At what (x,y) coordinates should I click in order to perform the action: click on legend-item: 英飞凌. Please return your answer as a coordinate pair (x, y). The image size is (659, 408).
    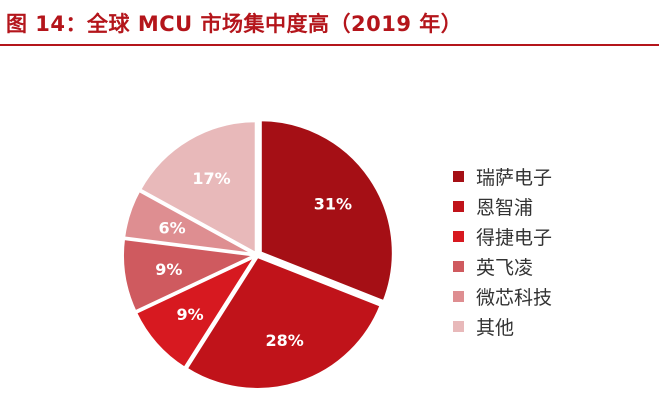
    Looking at the image, I should click on (502, 266).